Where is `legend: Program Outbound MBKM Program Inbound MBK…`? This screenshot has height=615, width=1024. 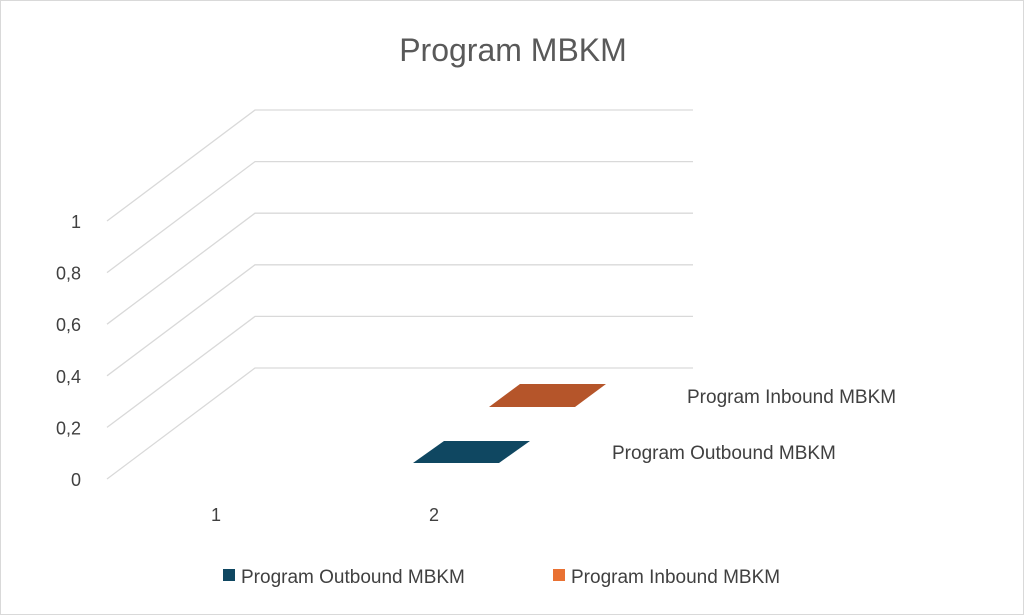
legend: Program Outbound MBKM Program Inbound MBK… is located at coordinates (501, 577).